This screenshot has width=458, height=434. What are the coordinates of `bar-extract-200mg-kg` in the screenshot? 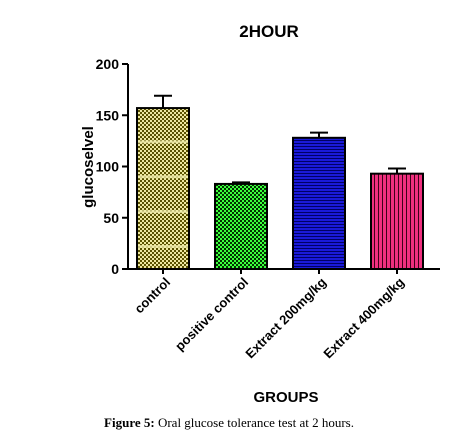 It's located at (319, 203).